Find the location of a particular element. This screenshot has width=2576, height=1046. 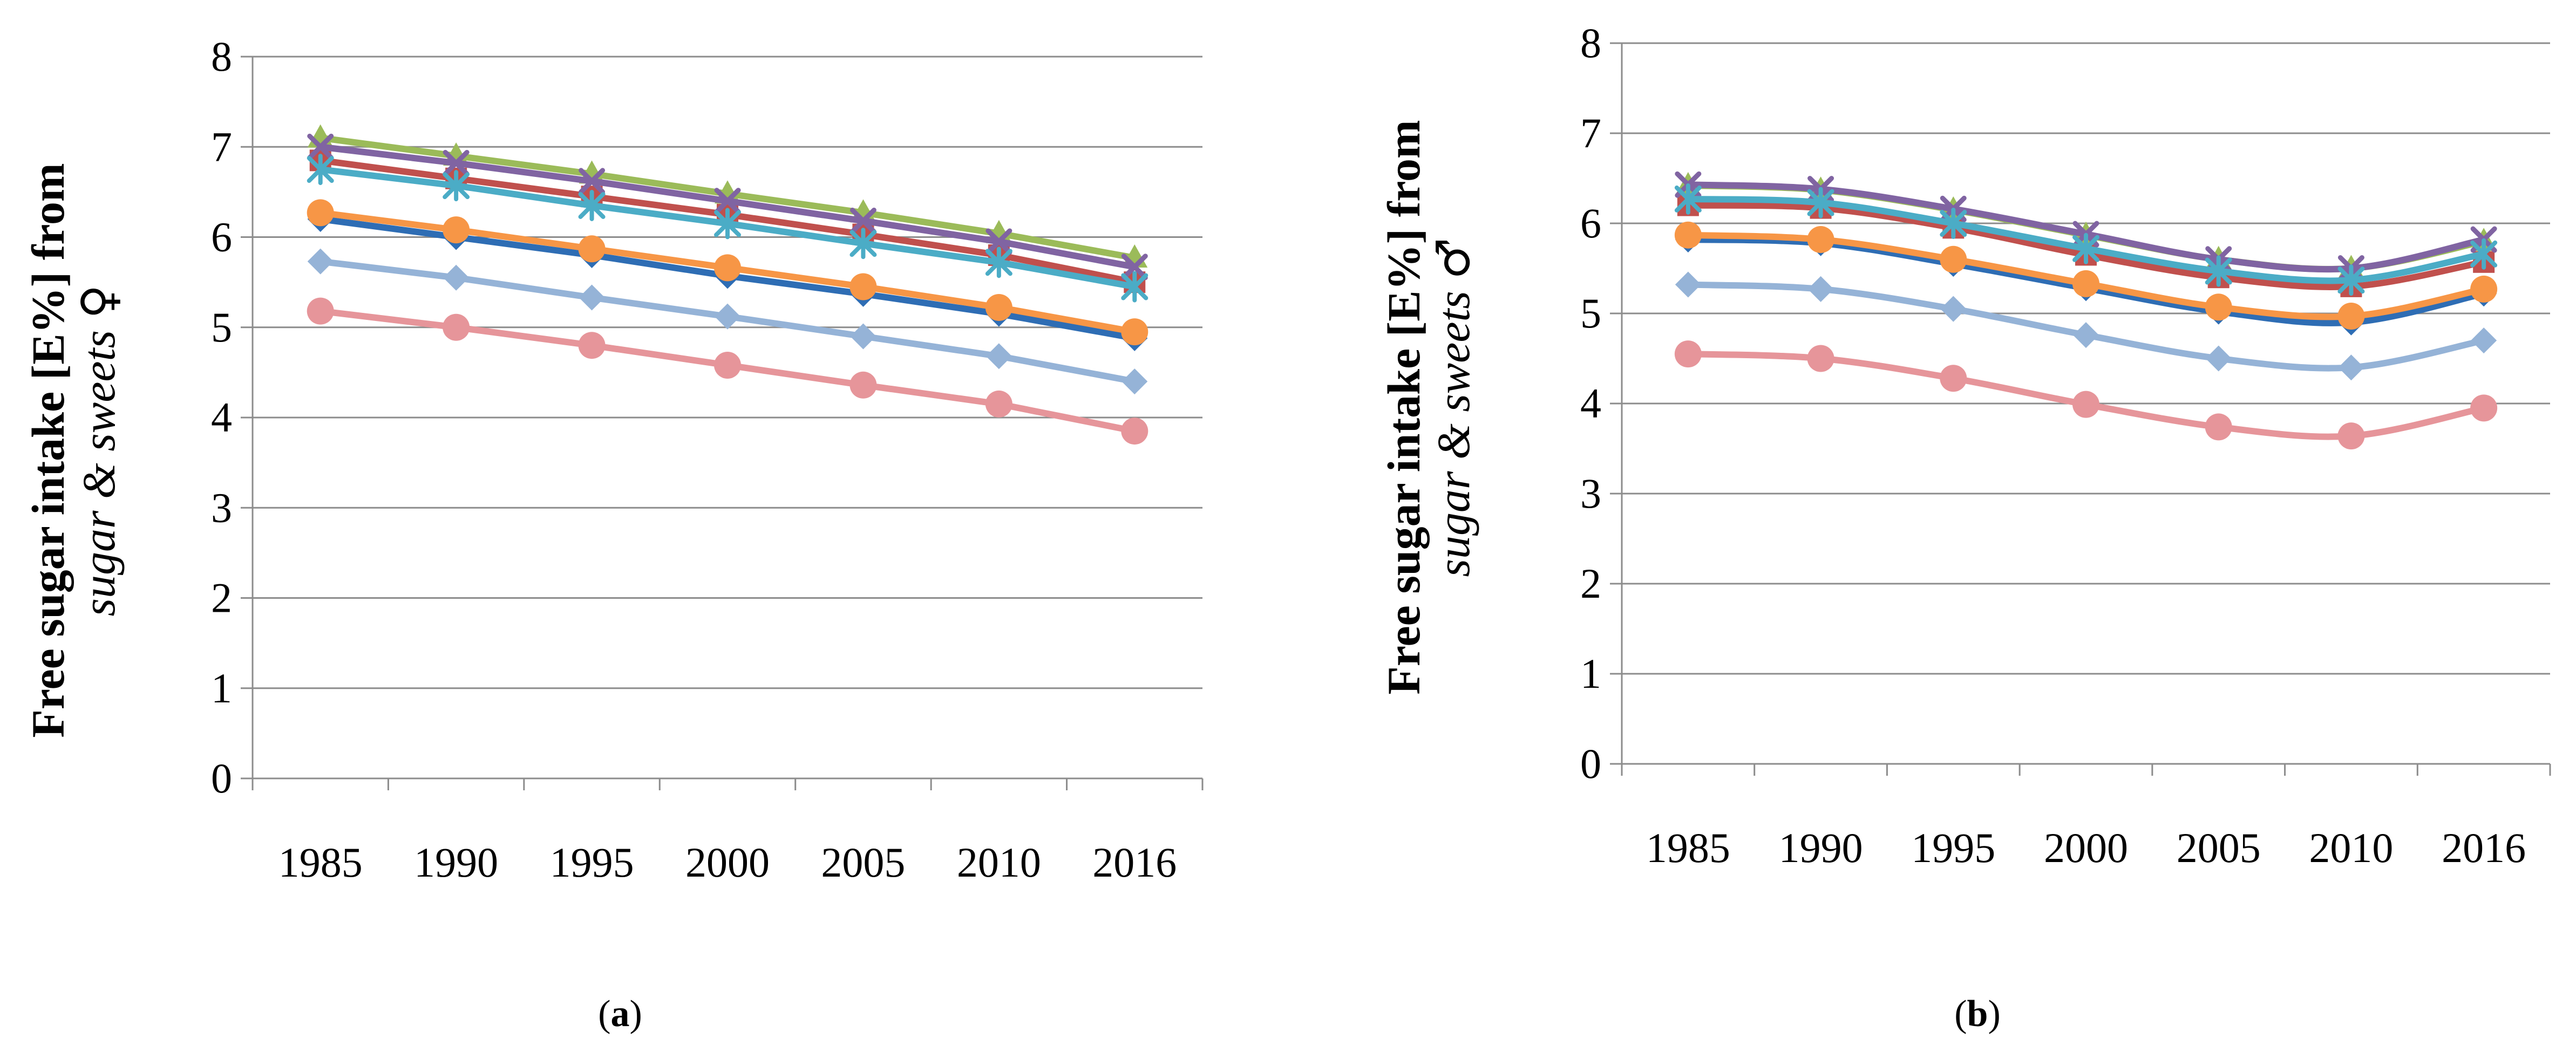

y-tick-label: 7 is located at coordinates (221, 146).